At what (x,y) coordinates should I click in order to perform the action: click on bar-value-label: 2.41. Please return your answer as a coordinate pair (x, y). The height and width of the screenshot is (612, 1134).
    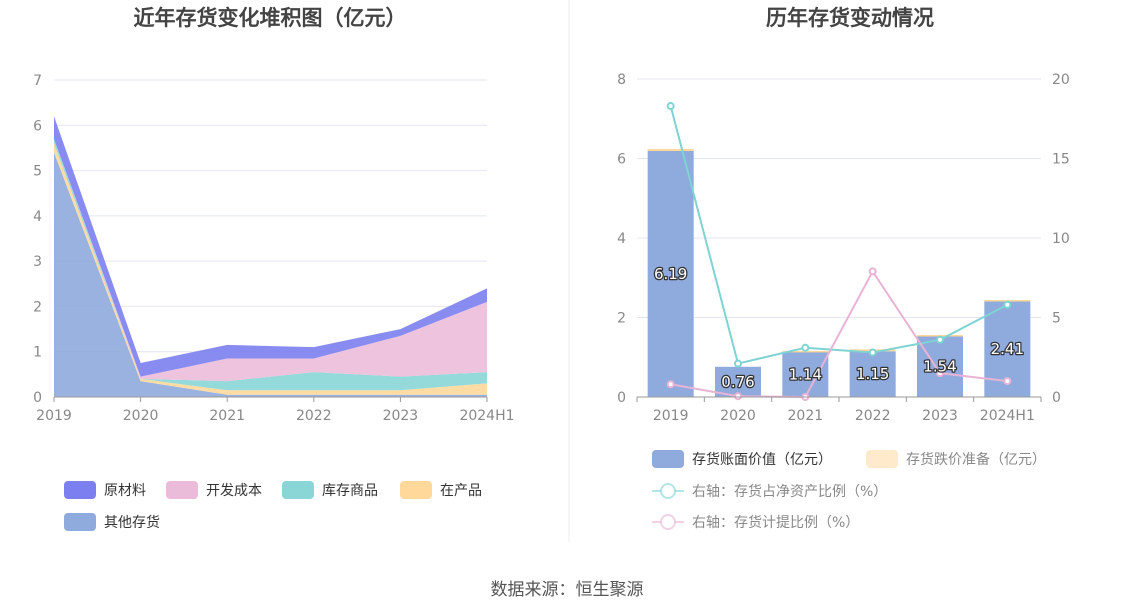
    Looking at the image, I should click on (1007, 349).